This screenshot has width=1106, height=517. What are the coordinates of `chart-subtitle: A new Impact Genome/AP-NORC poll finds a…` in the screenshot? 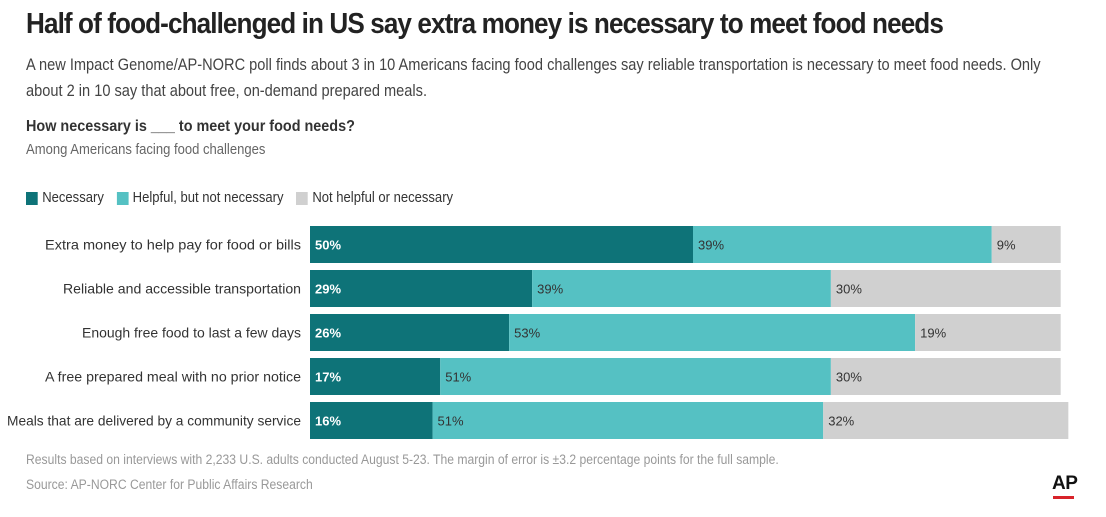 It's located at (533, 78).